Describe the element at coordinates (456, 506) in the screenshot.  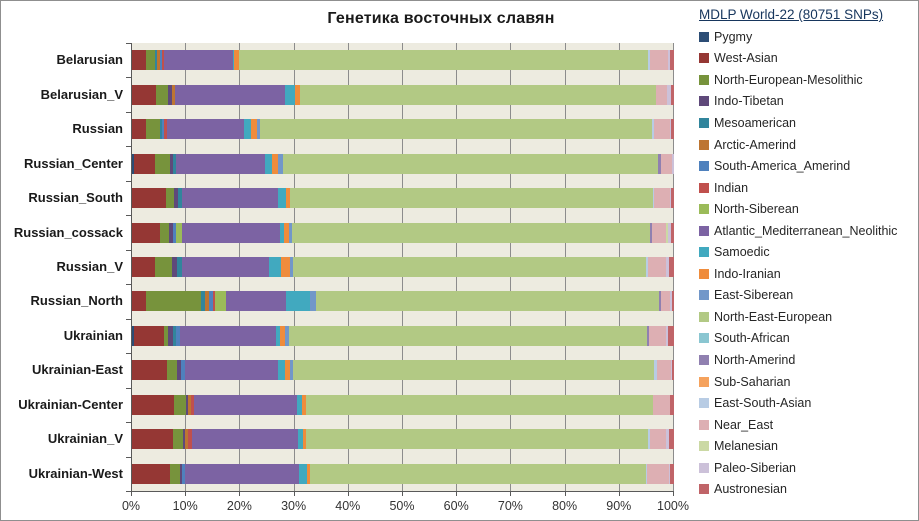
I see `x-axis-label: 60%` at that location.